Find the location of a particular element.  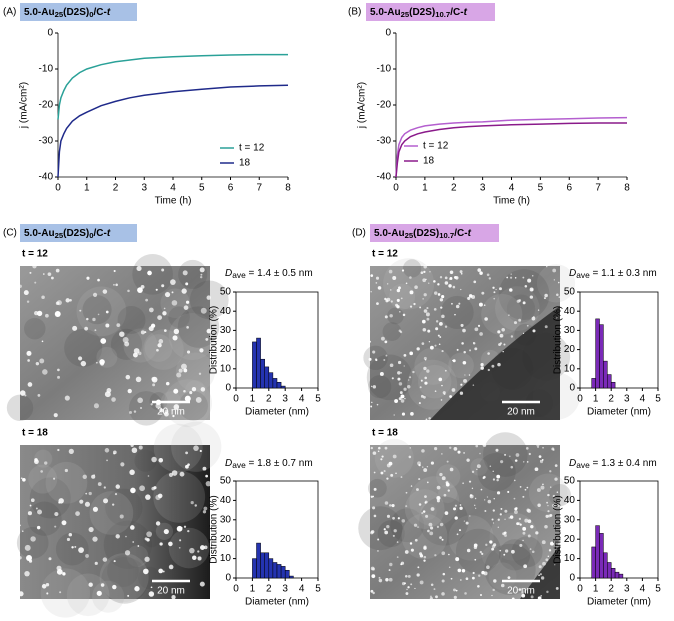

x-tick-label: 0 is located at coordinates (396, 188).